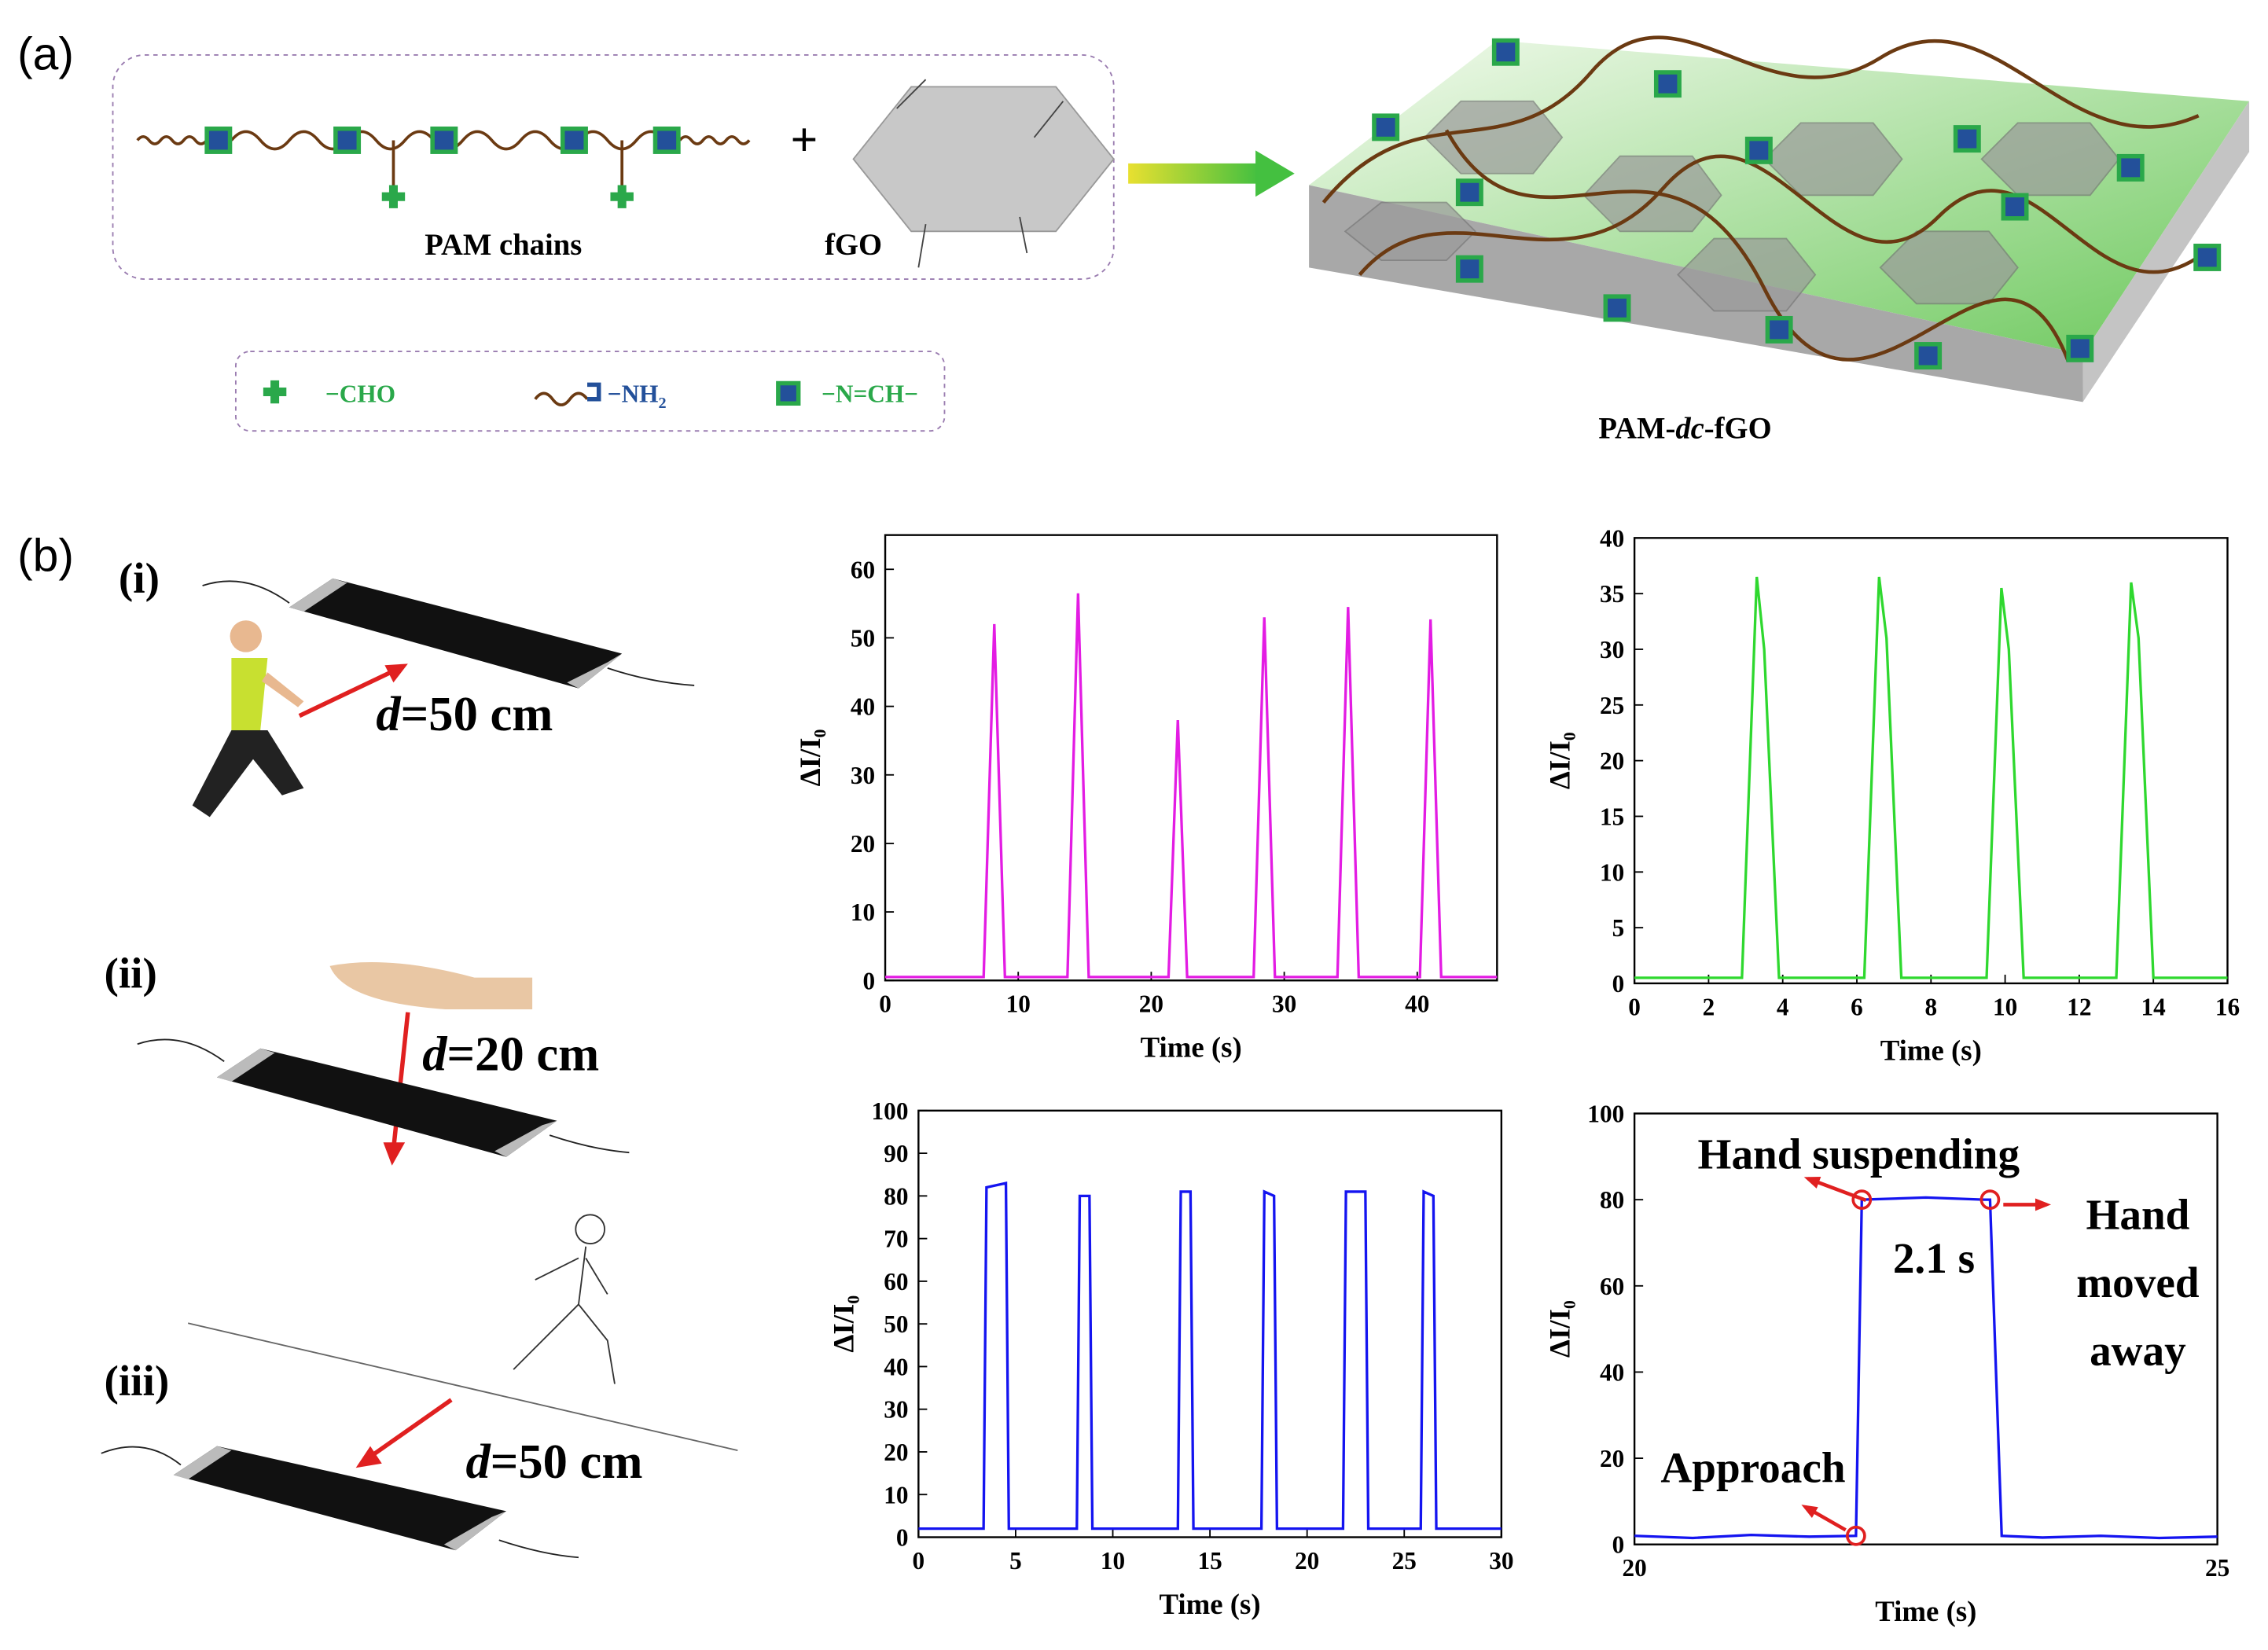 The image size is (2268, 1650). I want to click on plus-sign: +, so click(804, 139).